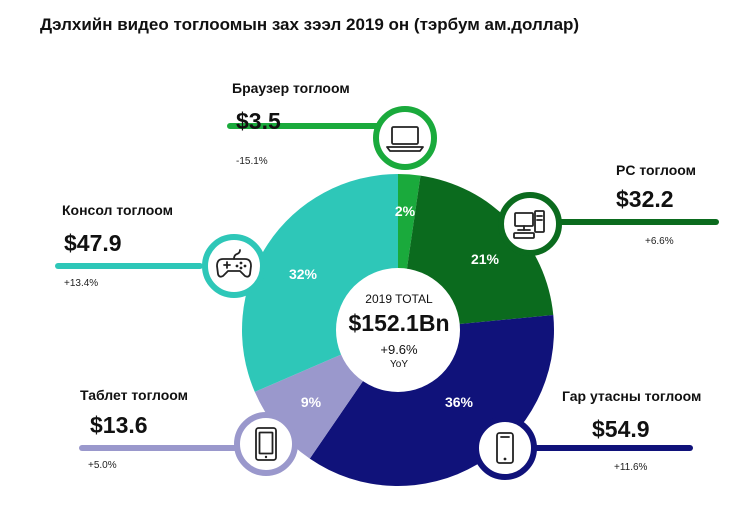 The image size is (754, 513). Describe the element at coordinates (656, 170) in the screenshot. I see `pc-label: PC тоглоом` at that location.